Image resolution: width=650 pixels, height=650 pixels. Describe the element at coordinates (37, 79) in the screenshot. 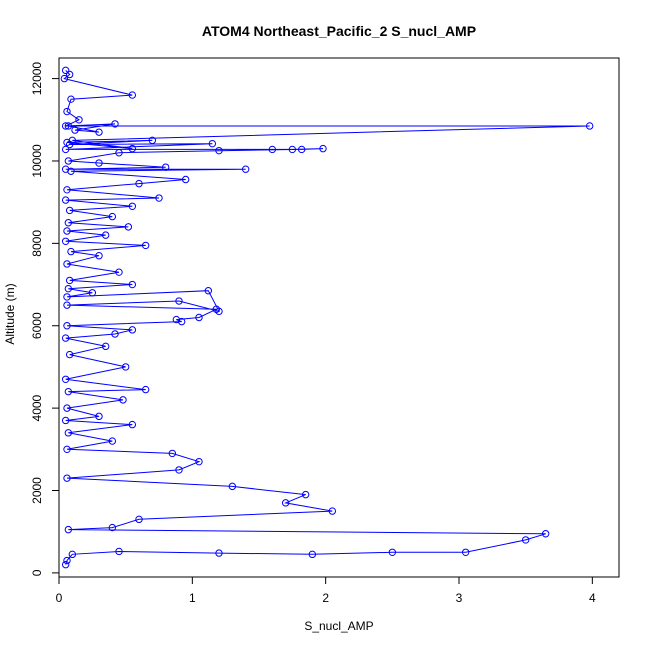

I see `y-tick-label: 12000` at that location.